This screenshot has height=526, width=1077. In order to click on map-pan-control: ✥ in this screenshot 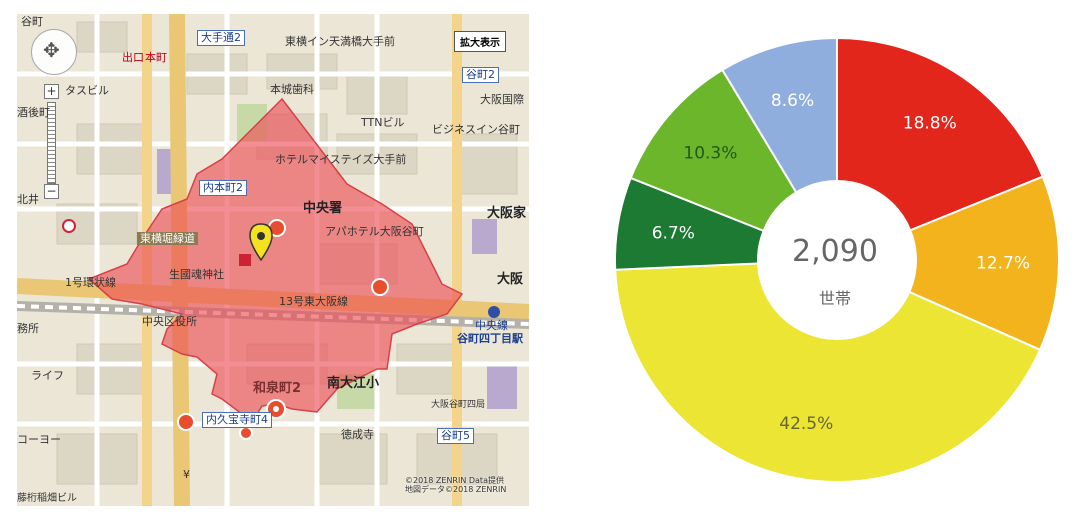, I will do `click(54, 52)`.